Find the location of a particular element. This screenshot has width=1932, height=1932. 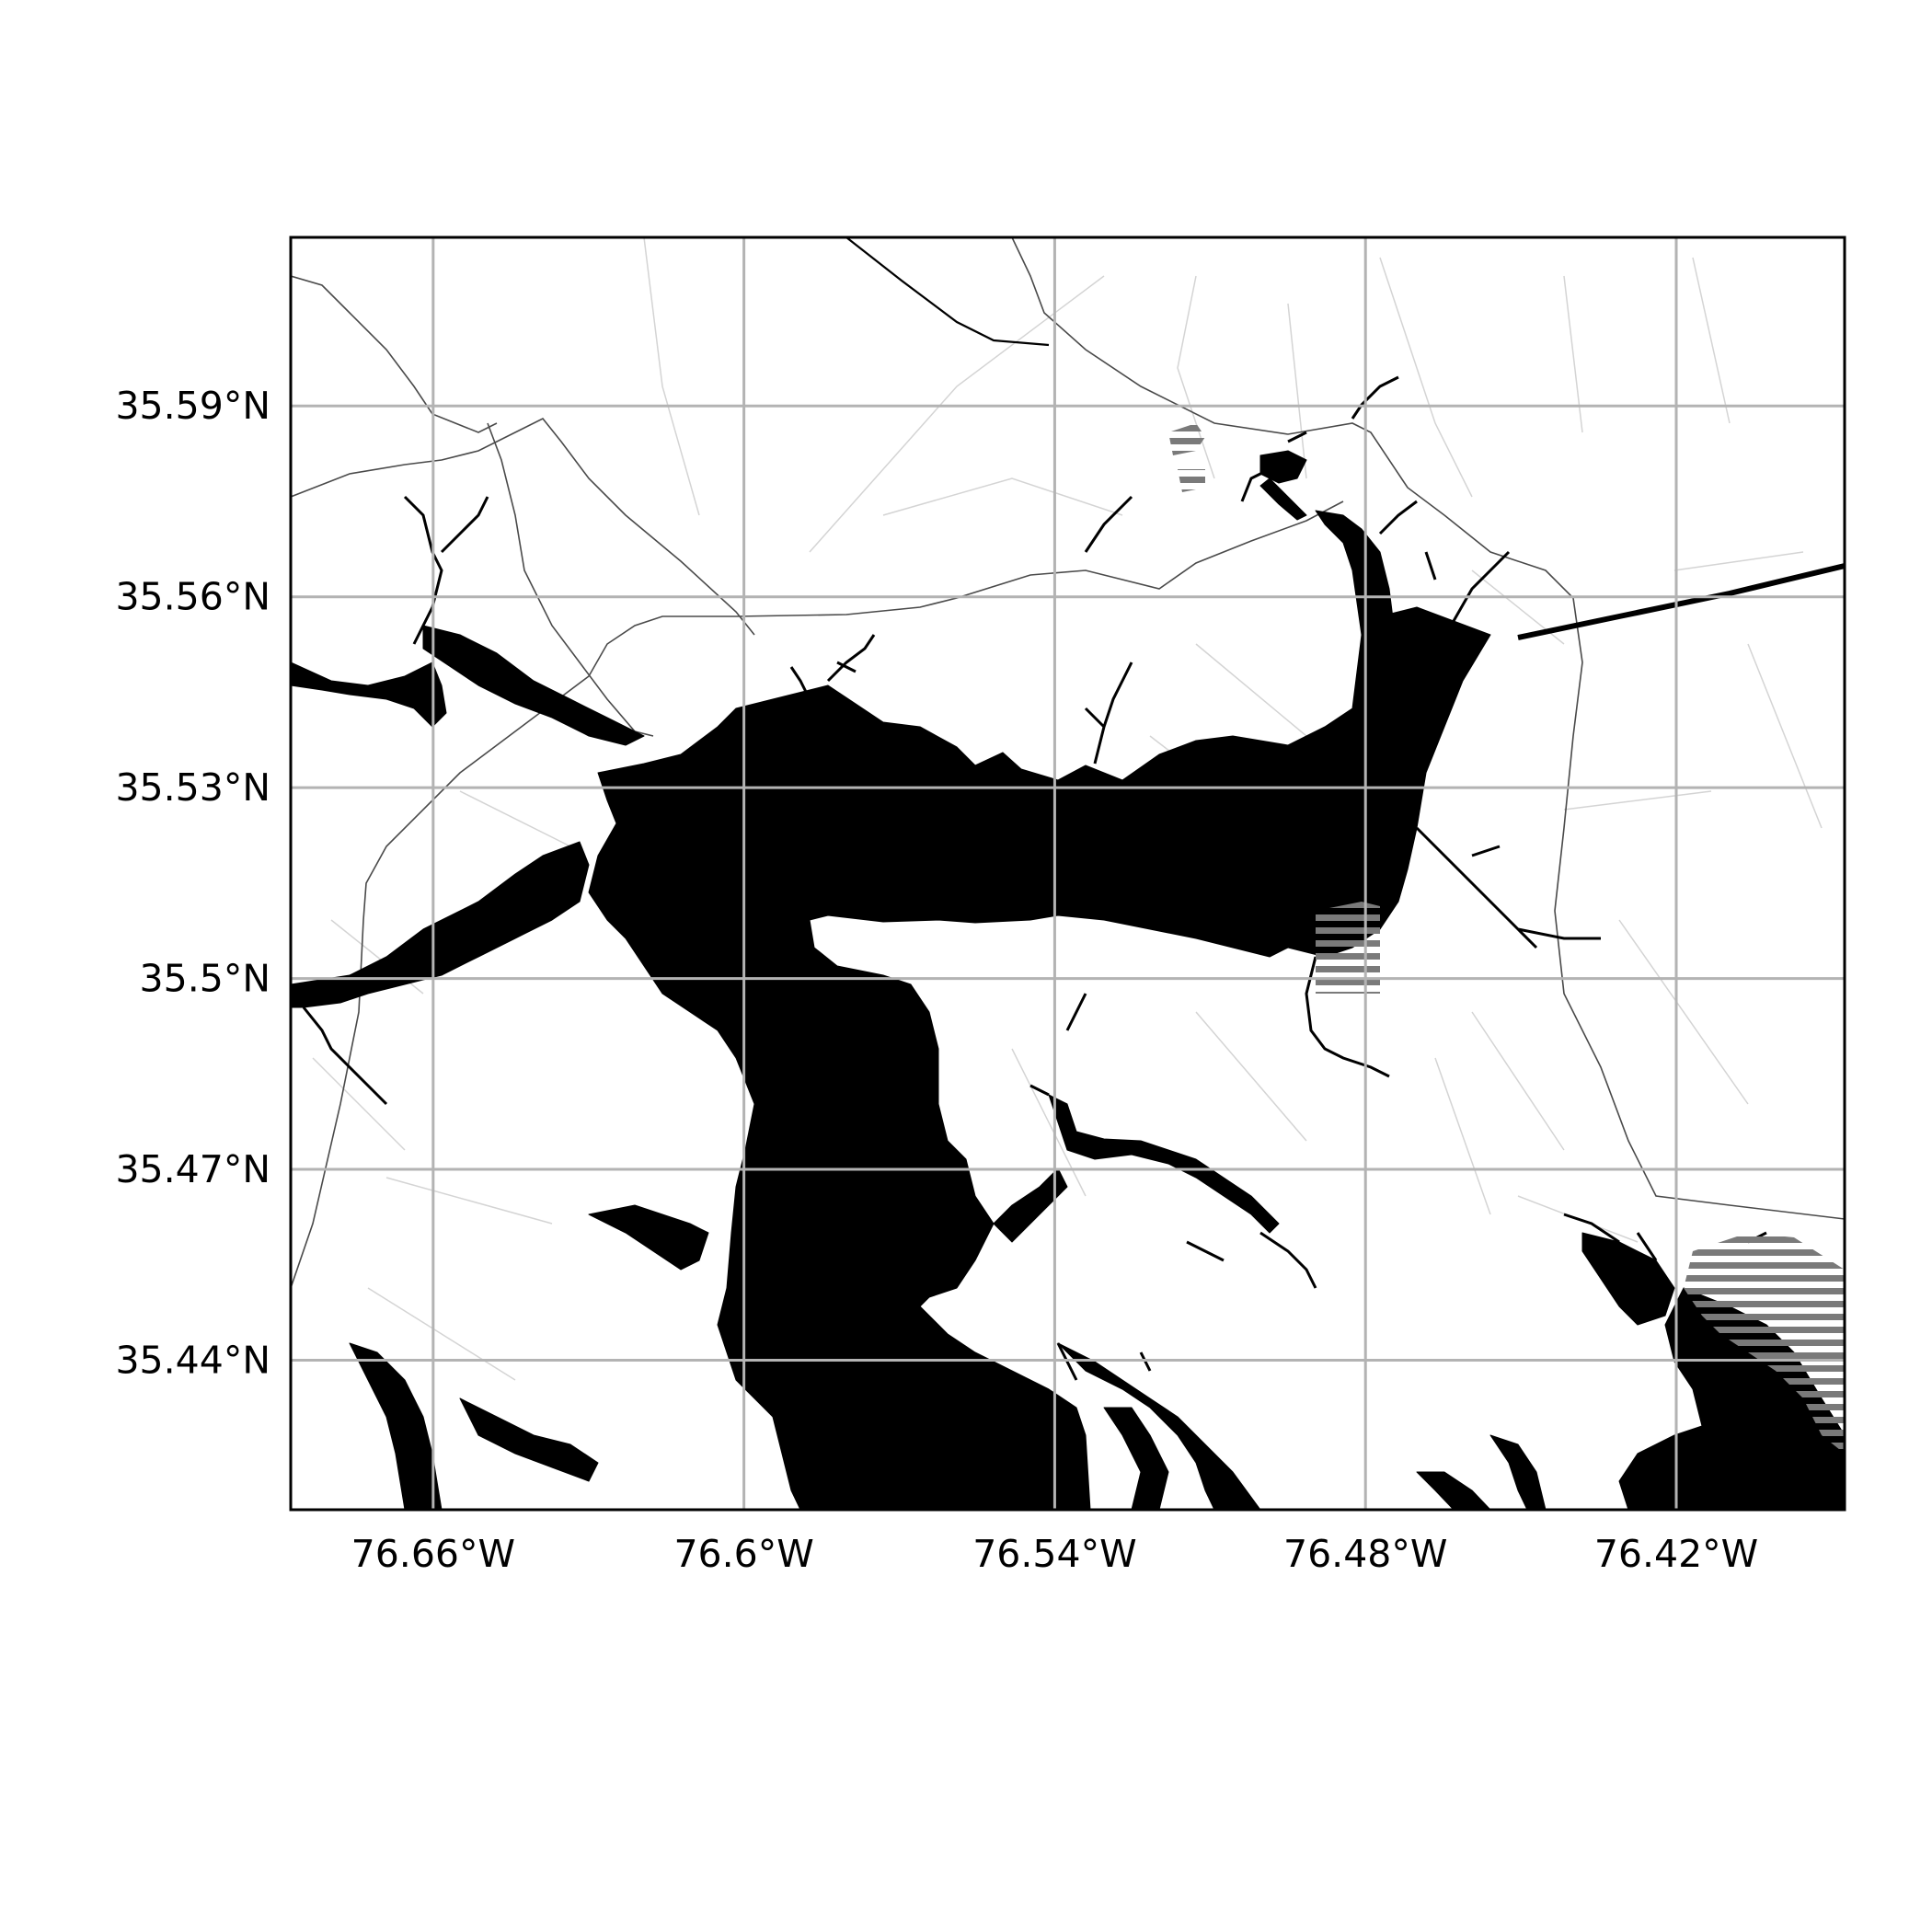

longitude-tick-label: 76.6°W is located at coordinates (743, 1554).